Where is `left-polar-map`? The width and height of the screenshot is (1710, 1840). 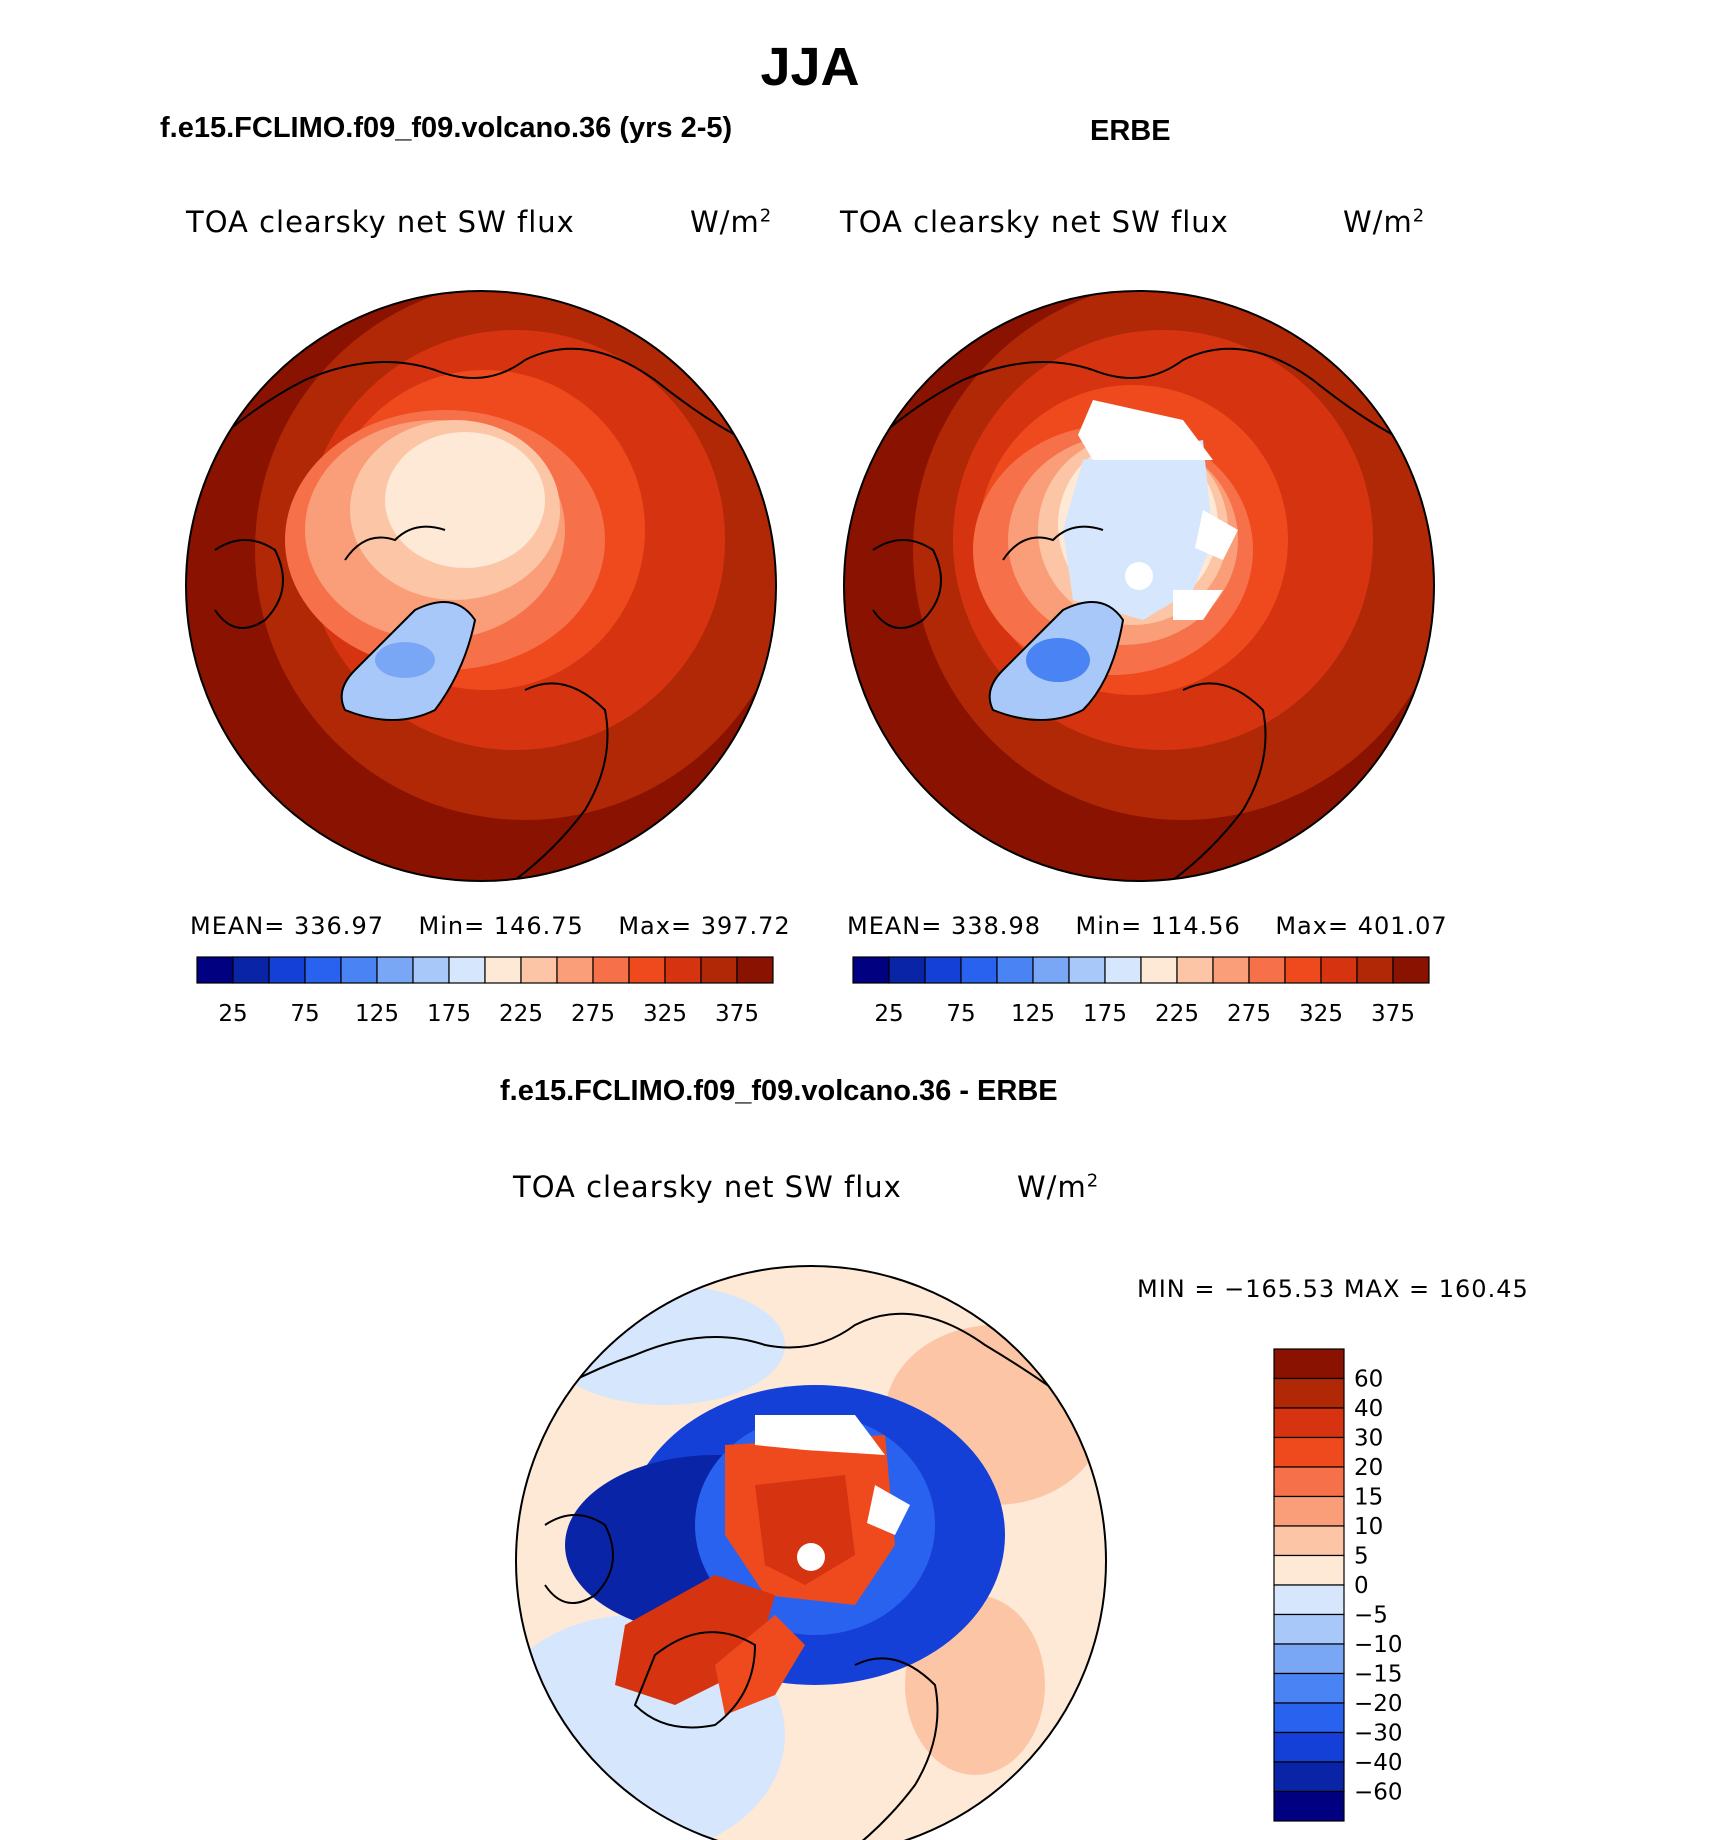
left-polar-map is located at coordinates (481, 586).